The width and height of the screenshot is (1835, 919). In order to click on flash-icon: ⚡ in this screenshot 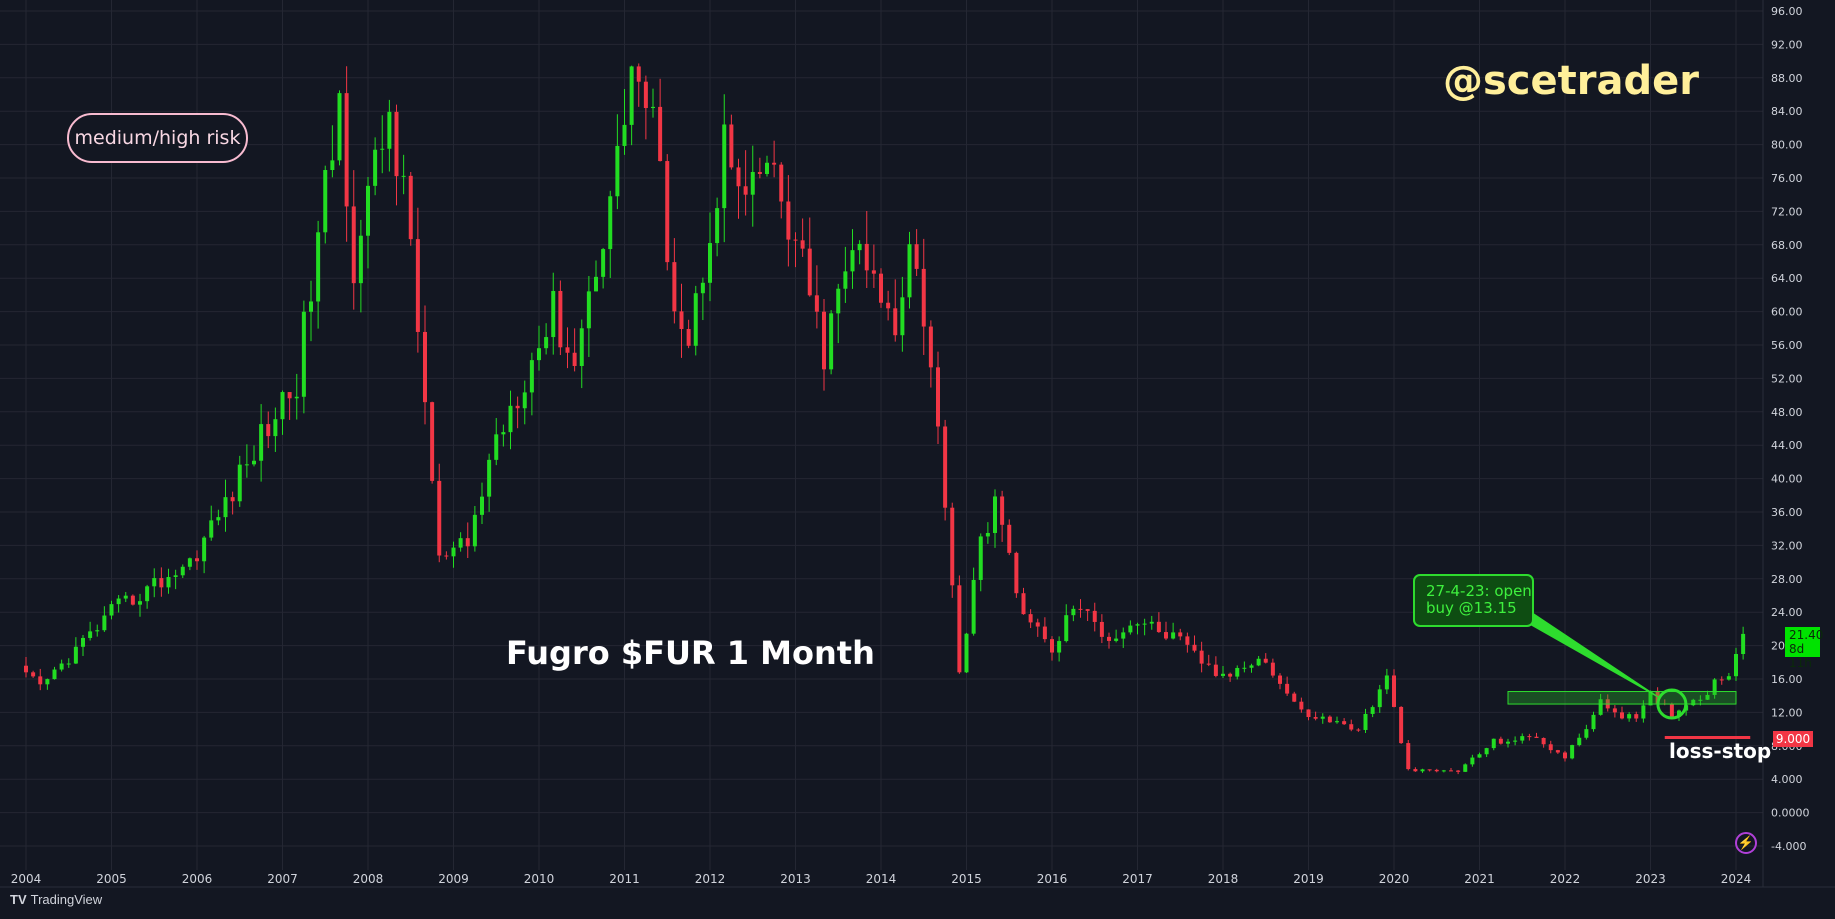, I will do `click(1746, 843)`.